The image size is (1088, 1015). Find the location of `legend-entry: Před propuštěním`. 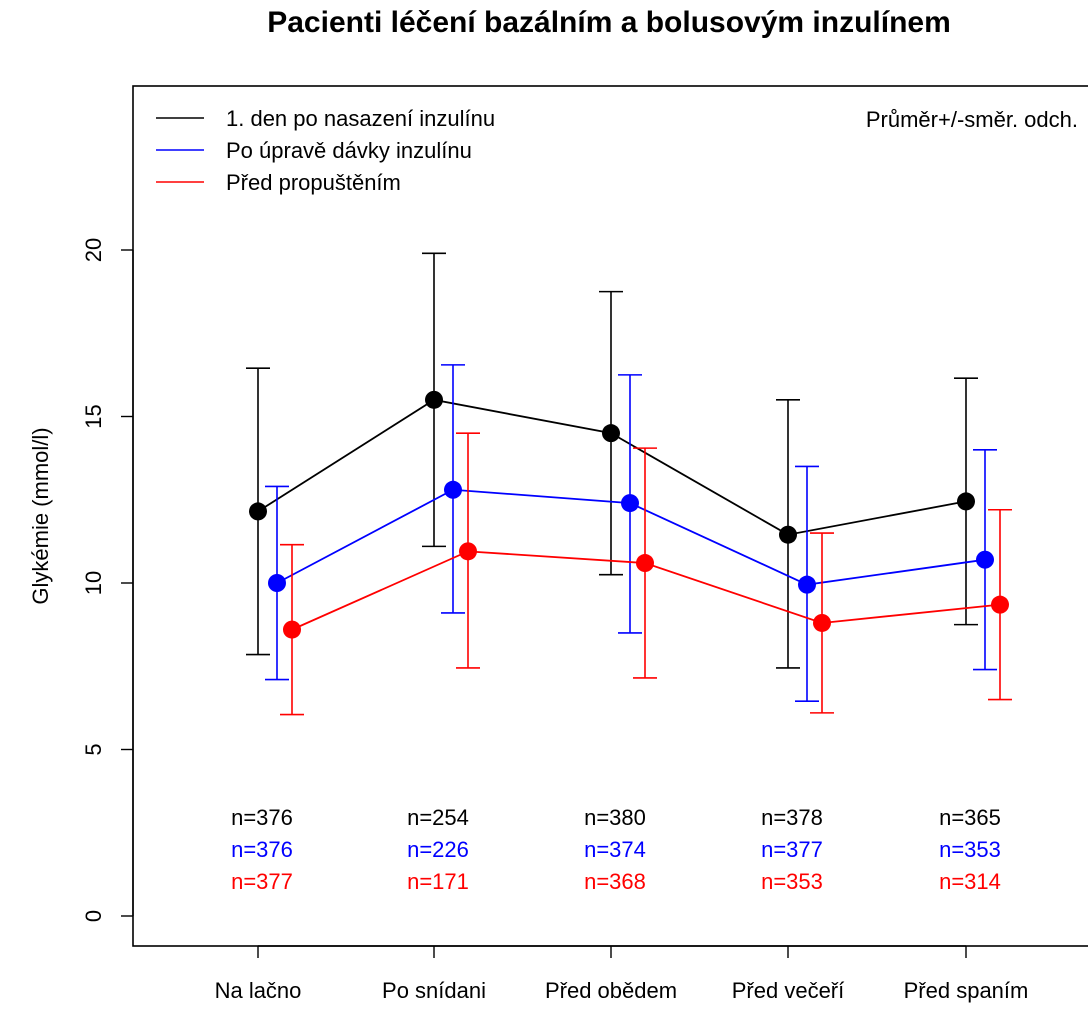

legend-entry: Před propuštěním is located at coordinates (313, 182).